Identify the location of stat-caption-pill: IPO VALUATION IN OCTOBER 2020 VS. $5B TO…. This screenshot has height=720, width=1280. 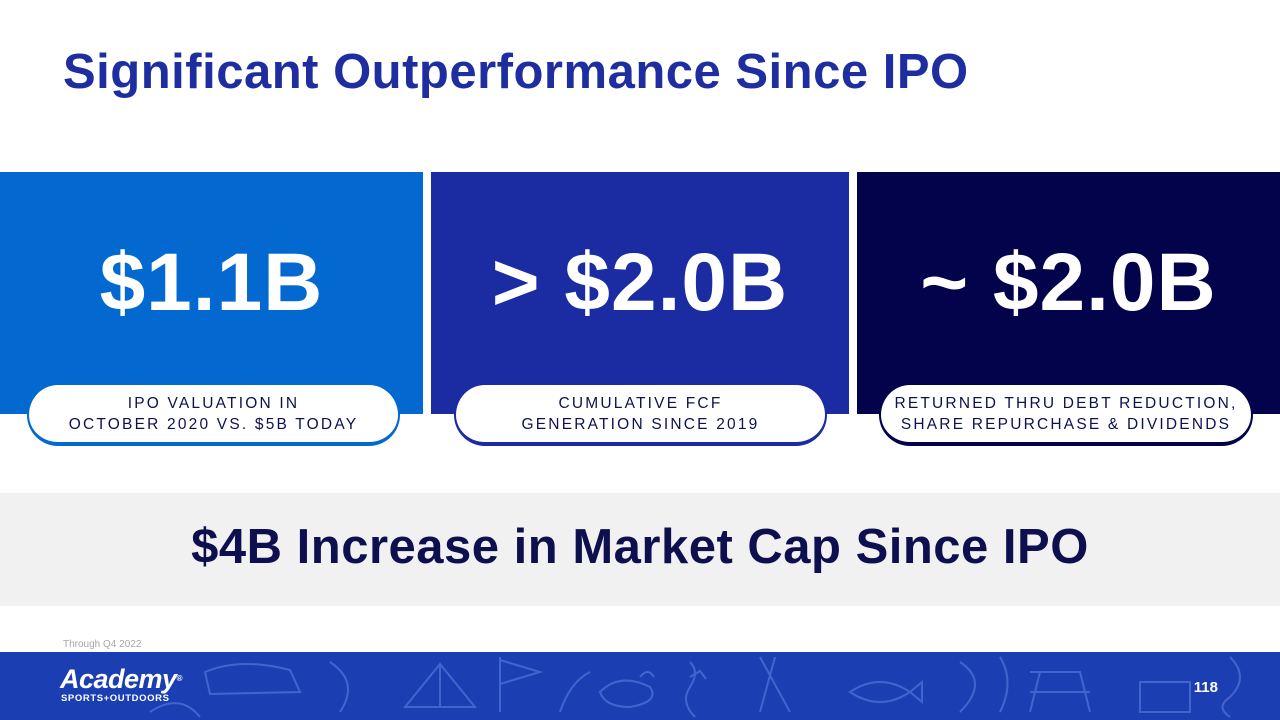
(213, 415).